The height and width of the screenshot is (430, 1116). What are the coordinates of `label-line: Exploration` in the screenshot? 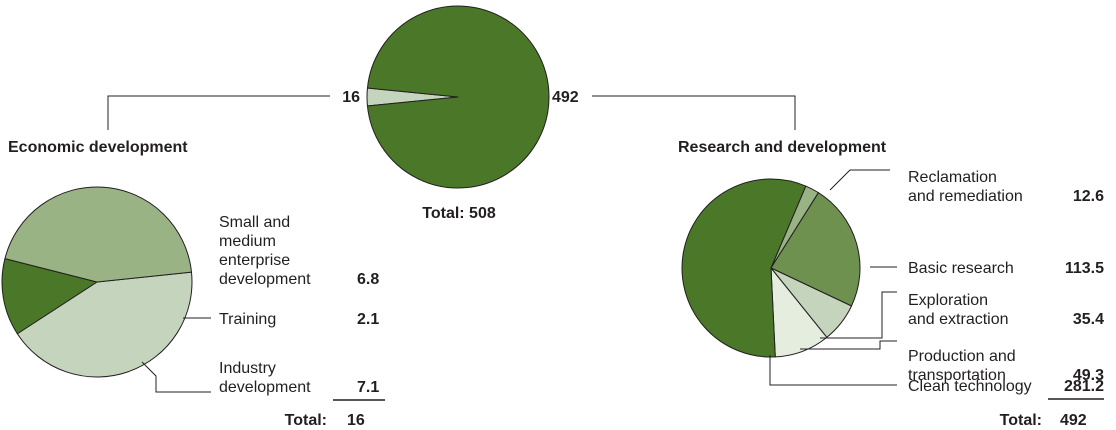 It's located at (948, 300).